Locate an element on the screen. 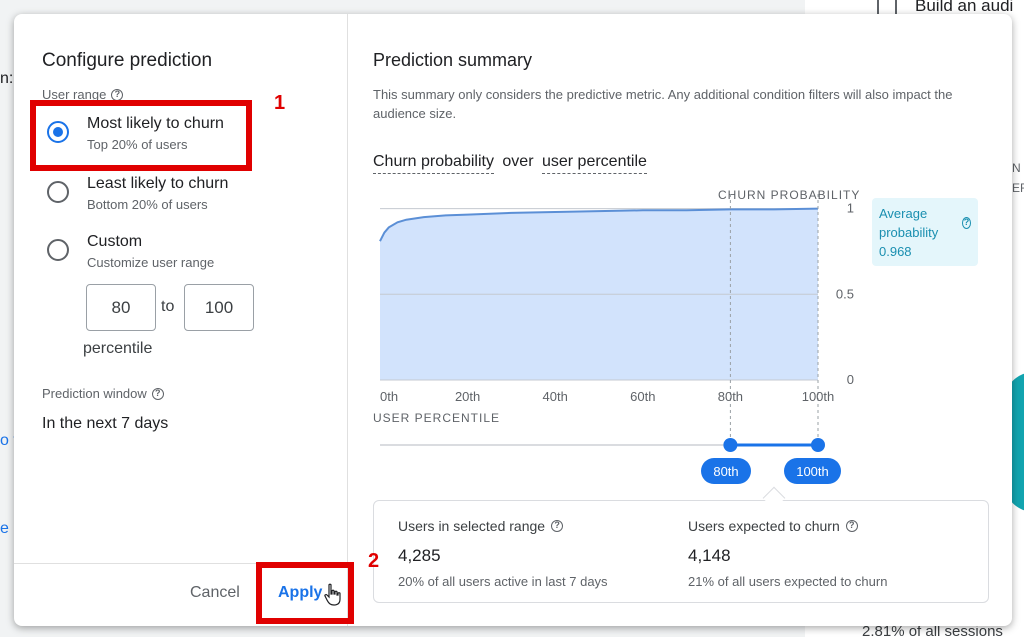  y-tick-label: 0.5 is located at coordinates (845, 293).